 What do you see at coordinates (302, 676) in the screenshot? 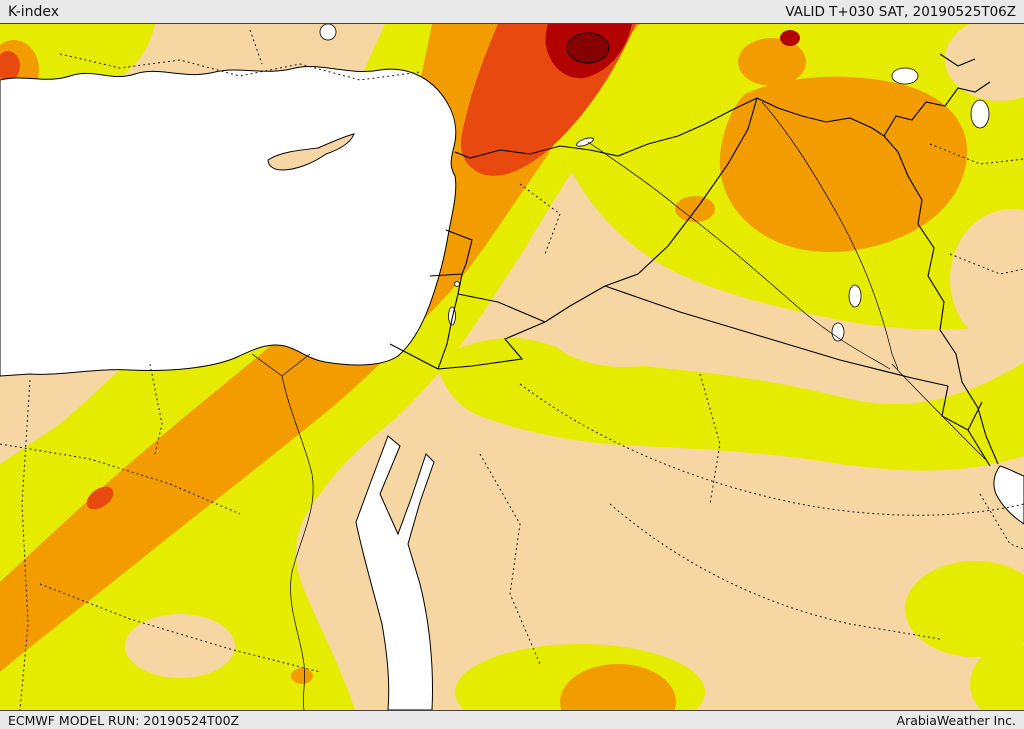
I see `kindex-region-orange-small-south` at bounding box center [302, 676].